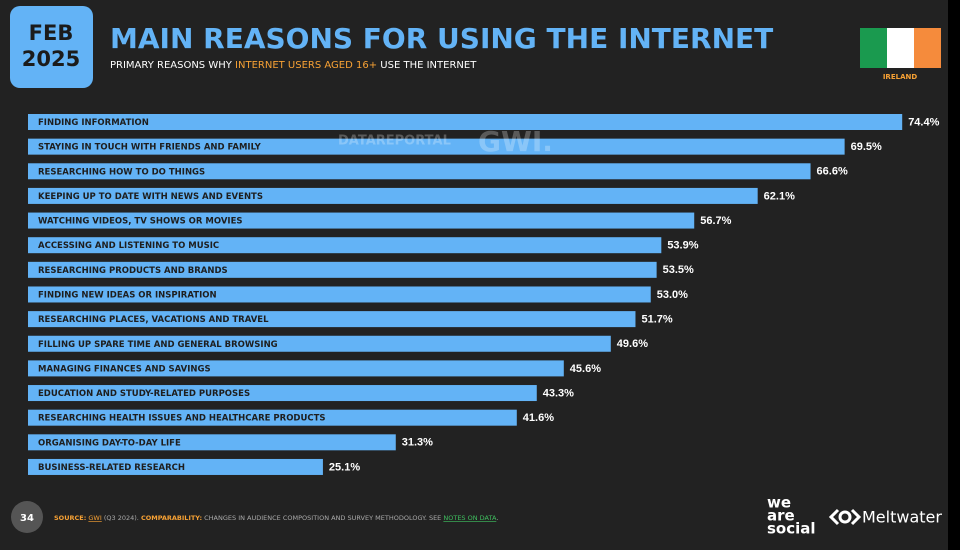 This screenshot has width=960, height=550. I want to click on category-label: WATCHING VIDEOS, TV SHOWS OR MOVIES, so click(140, 222).